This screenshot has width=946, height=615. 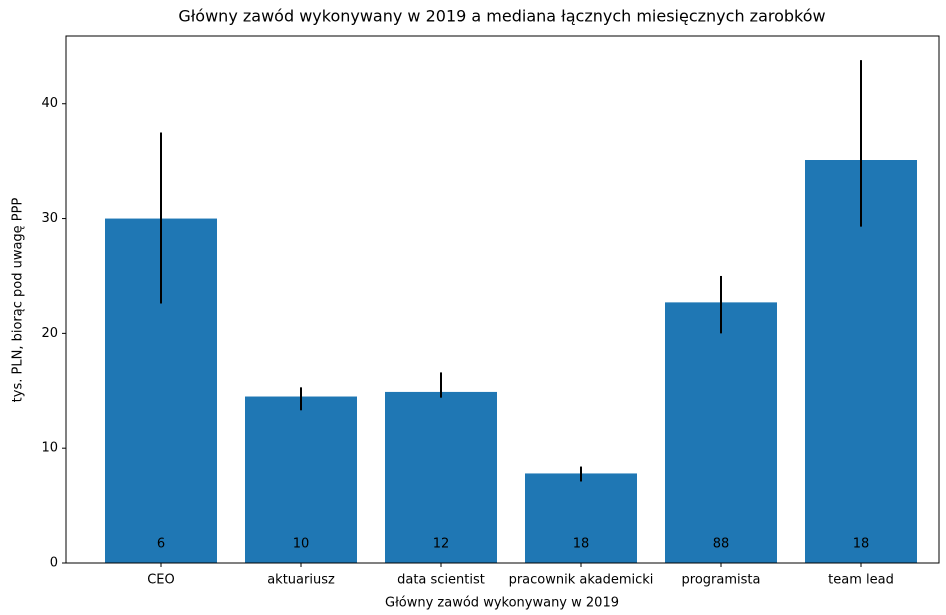 I want to click on count-label: 10, so click(x=301, y=544).